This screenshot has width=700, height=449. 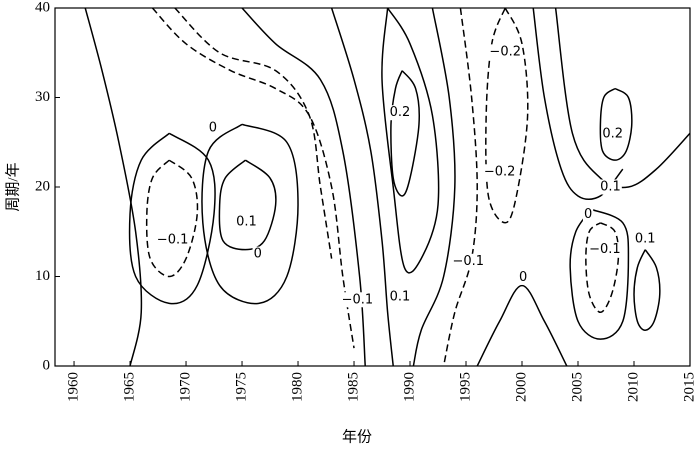 What do you see at coordinates (42, 276) in the screenshot?
I see `y-tick-label: 10` at bounding box center [42, 276].